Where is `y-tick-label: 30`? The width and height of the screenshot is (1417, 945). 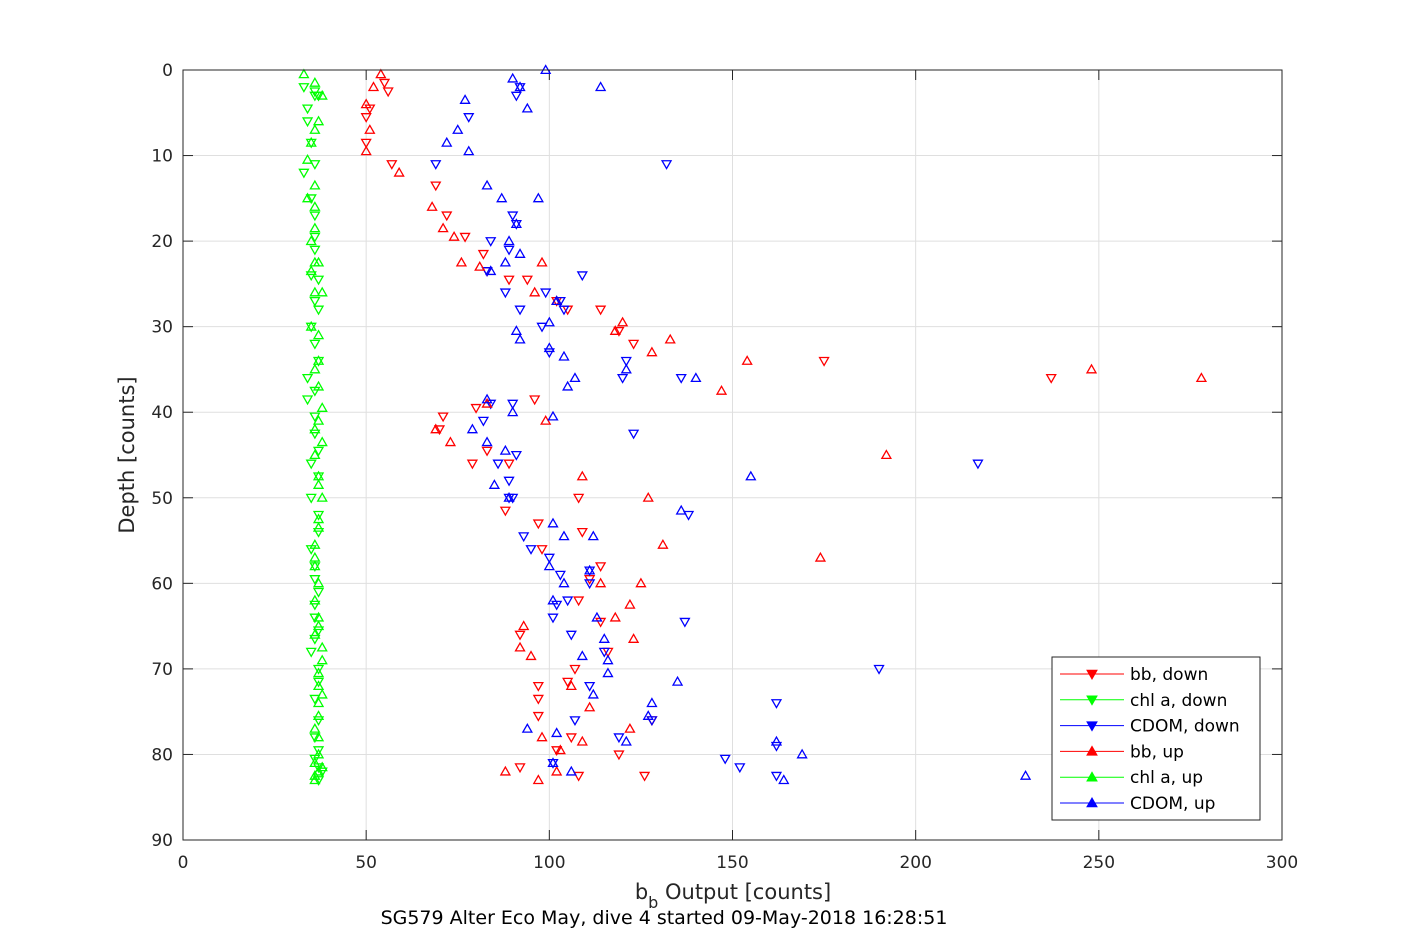 y-tick-label: 30 is located at coordinates (162, 328).